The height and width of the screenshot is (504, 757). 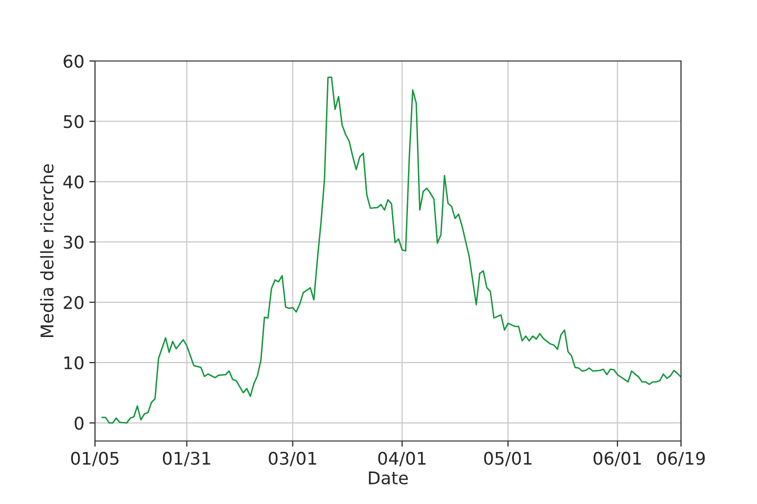 What do you see at coordinates (388, 478) in the screenshot?
I see `x-axis-title: Date` at bounding box center [388, 478].